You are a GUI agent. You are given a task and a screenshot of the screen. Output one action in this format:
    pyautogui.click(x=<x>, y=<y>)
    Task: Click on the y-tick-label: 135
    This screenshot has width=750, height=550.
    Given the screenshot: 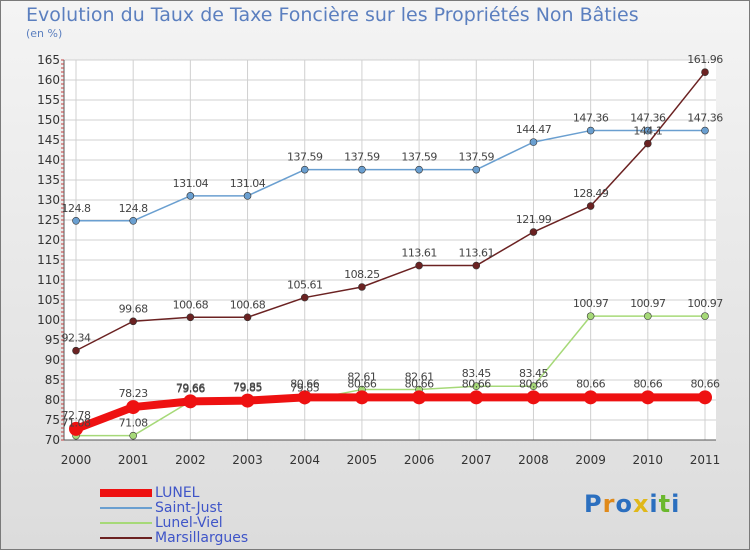 What is the action you would take?
    pyautogui.click(x=48, y=180)
    